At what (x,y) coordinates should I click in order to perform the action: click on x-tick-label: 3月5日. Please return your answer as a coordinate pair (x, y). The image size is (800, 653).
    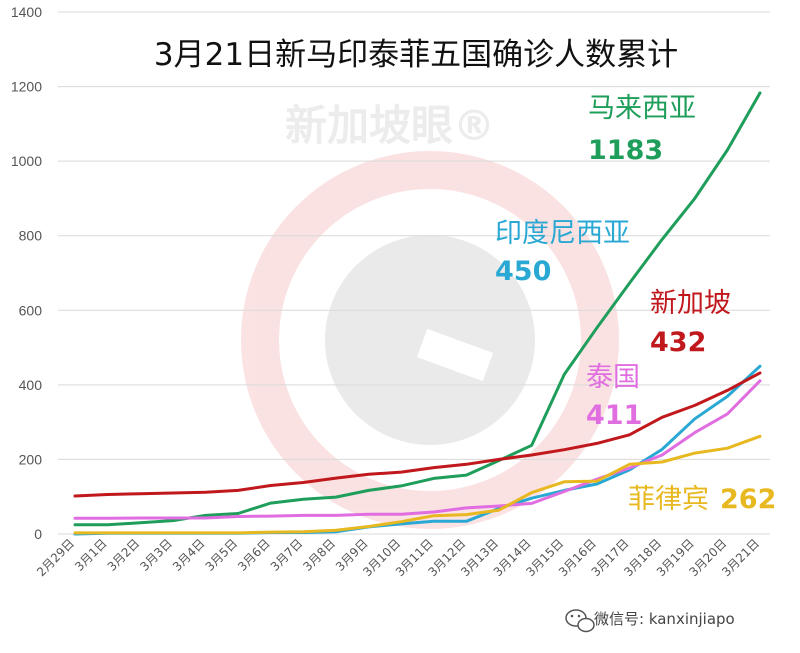
    Looking at the image, I should click on (222, 555).